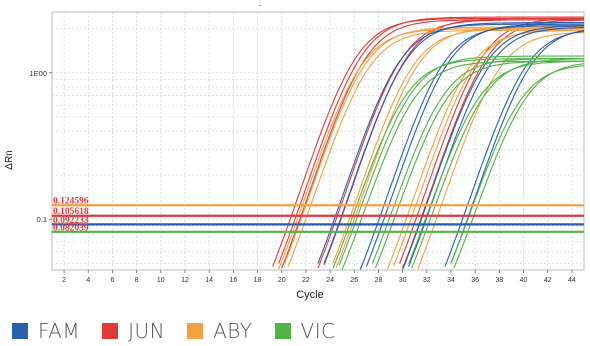 Image resolution: width=590 pixels, height=346 pixels. I want to click on legend-item-vic: VIC, so click(305, 331).